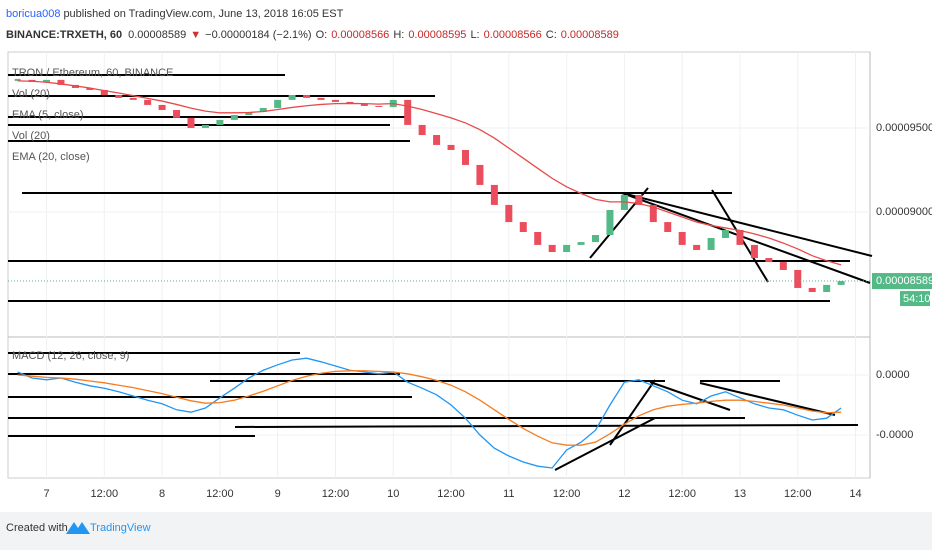 Image resolution: width=932 pixels, height=550 pixels. What do you see at coordinates (162, 494) in the screenshot?
I see `x-tick-label: 8` at bounding box center [162, 494].